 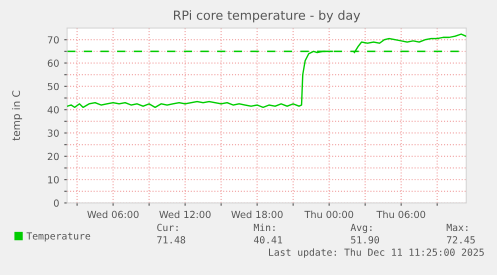 I want to click on x-tick-label: Wed 12:00, so click(x=185, y=214).